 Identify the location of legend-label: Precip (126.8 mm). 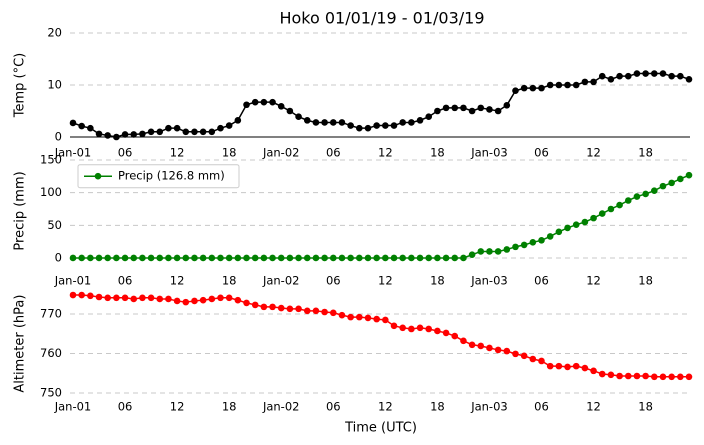
(171, 176).